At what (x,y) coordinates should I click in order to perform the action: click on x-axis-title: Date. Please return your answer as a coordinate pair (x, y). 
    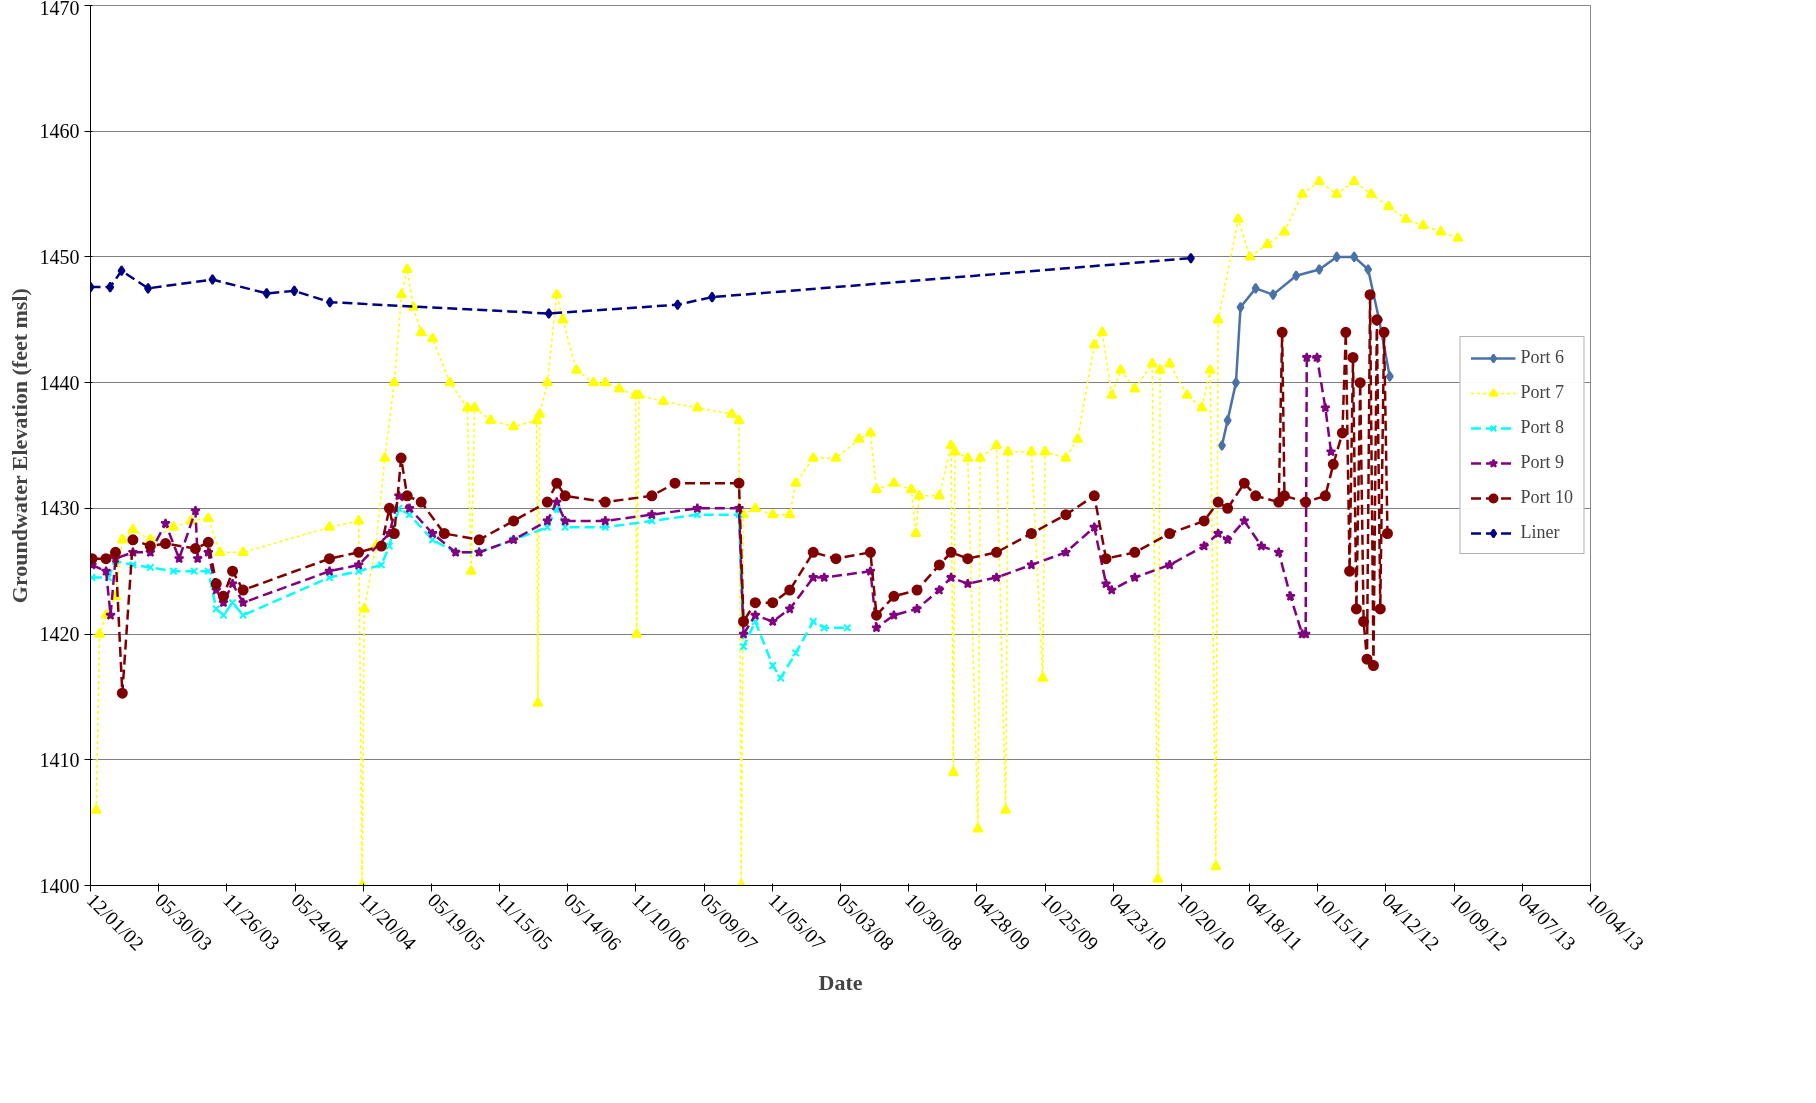
    Looking at the image, I should click on (840, 983).